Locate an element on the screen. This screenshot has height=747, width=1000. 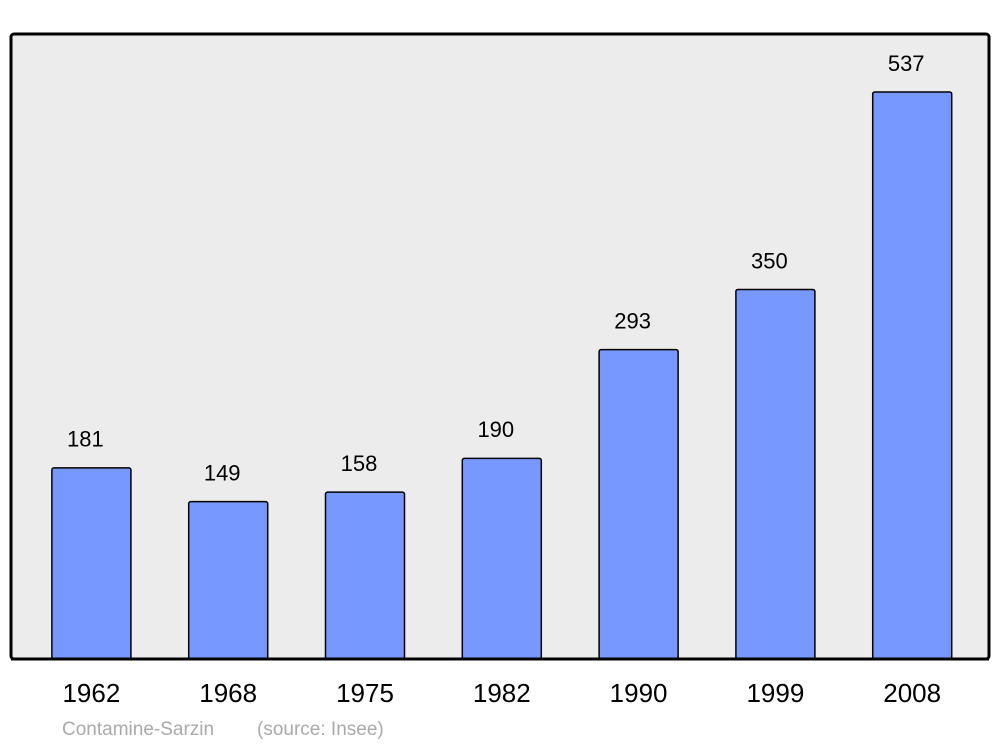
x-tick-label: 2008 is located at coordinates (912, 693).